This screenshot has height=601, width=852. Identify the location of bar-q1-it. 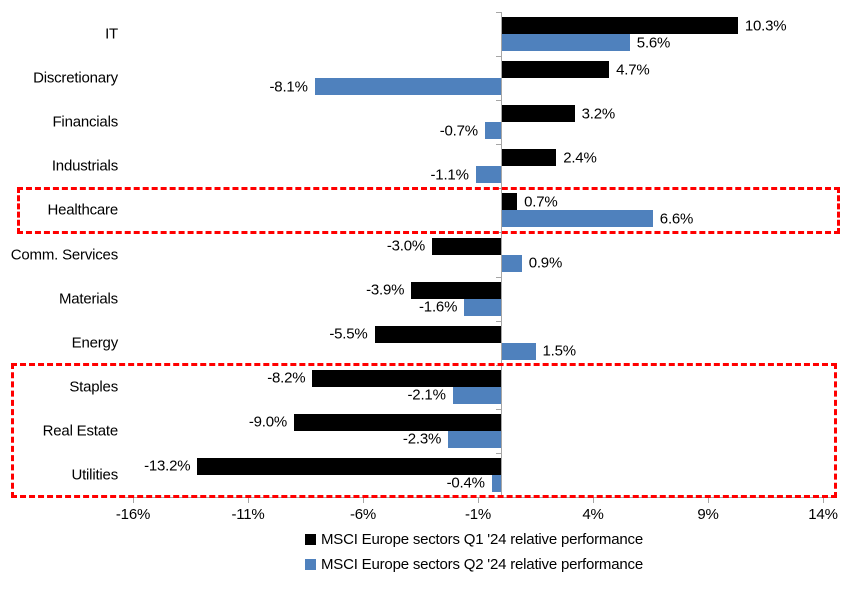
(619, 26).